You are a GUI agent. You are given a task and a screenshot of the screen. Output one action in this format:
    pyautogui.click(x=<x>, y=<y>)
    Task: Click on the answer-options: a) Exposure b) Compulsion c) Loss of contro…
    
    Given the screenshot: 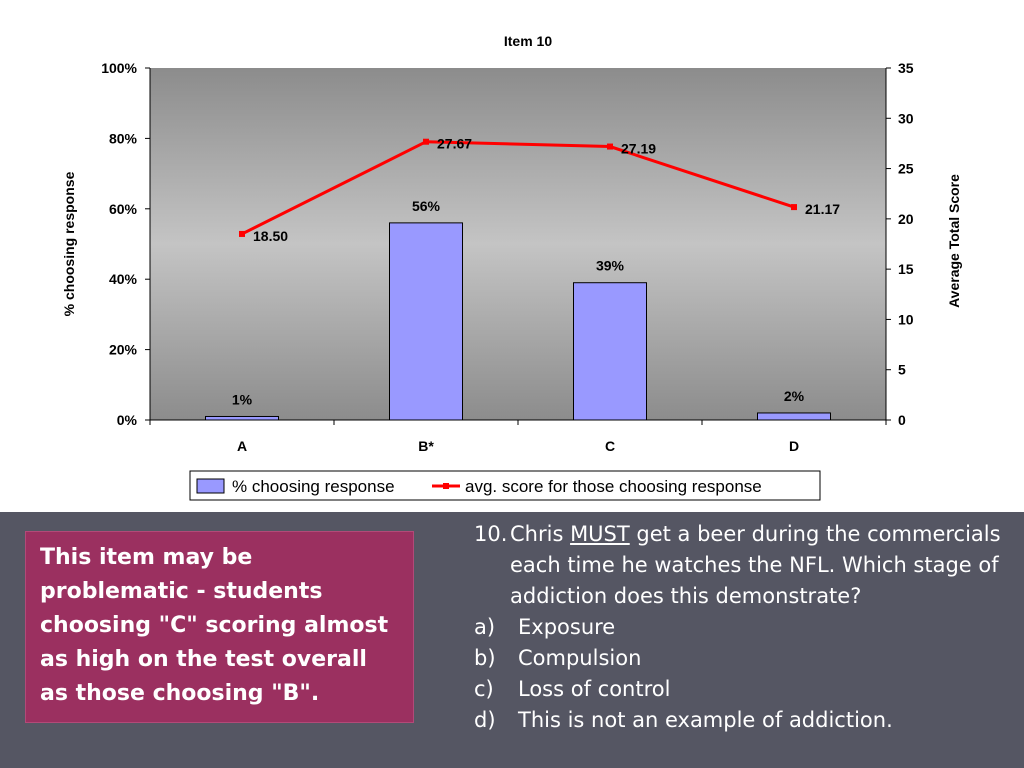 What is the action you would take?
    pyautogui.click(x=746, y=674)
    